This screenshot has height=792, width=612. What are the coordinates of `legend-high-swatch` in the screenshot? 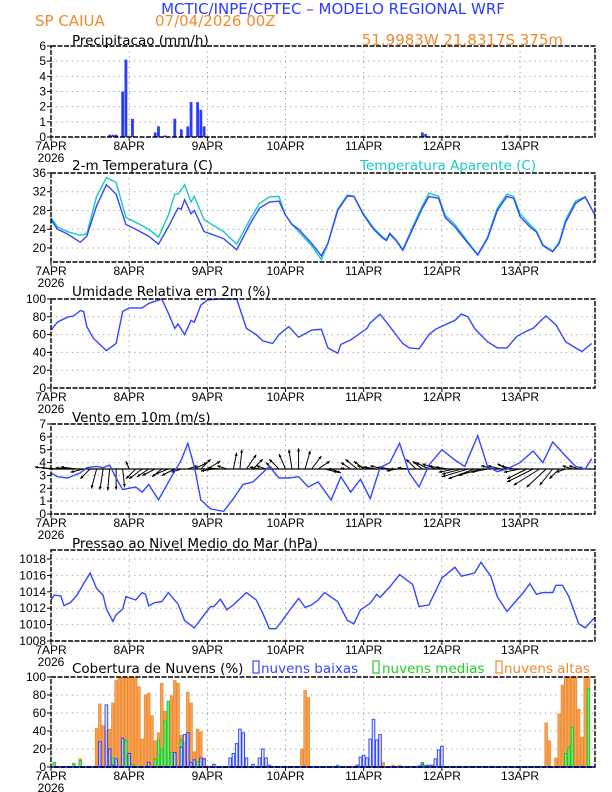 It's located at (499, 667).